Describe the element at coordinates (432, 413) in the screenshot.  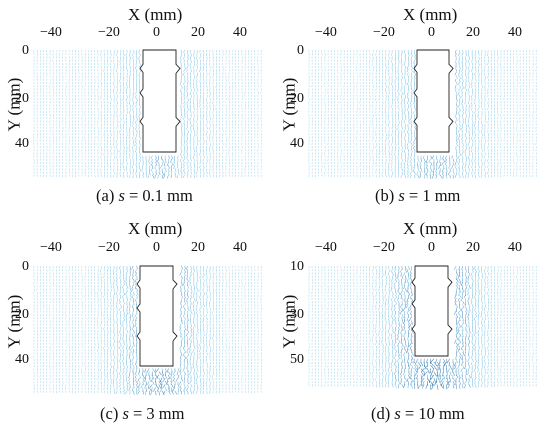
I see `caption-value: = 10 mm` at that location.